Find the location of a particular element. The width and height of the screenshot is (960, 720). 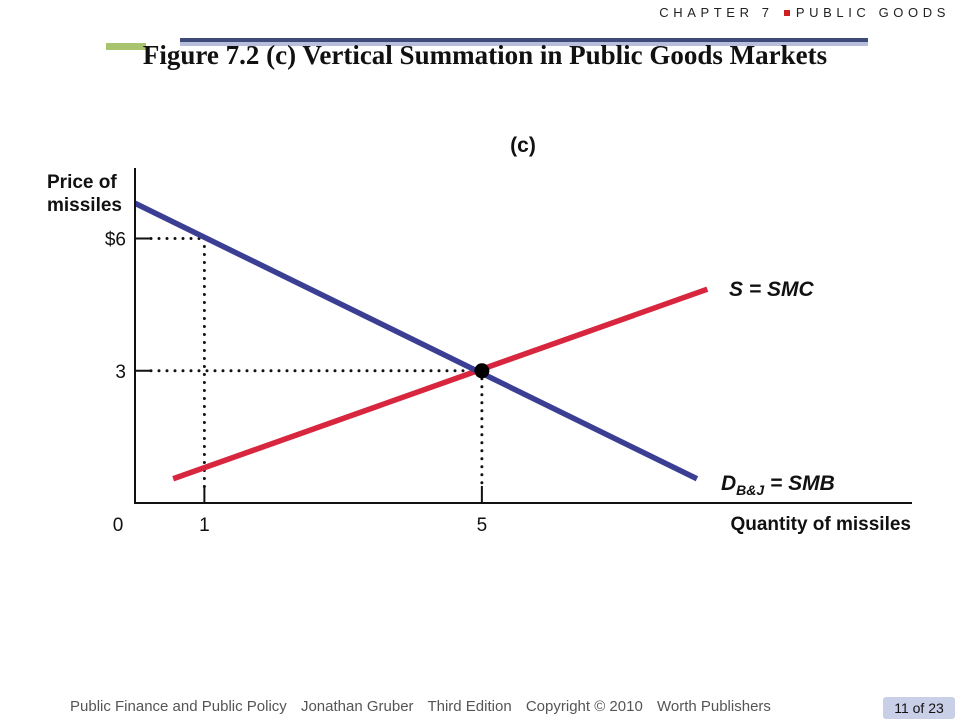

footer-copyright: Copyright © 2010 is located at coordinates (584, 706).